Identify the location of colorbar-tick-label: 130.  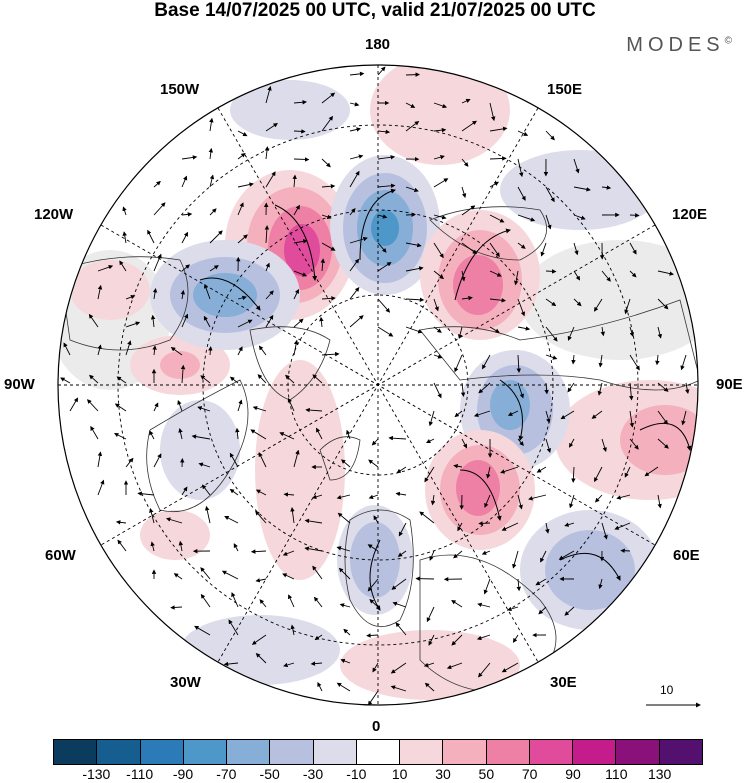
(659, 774).